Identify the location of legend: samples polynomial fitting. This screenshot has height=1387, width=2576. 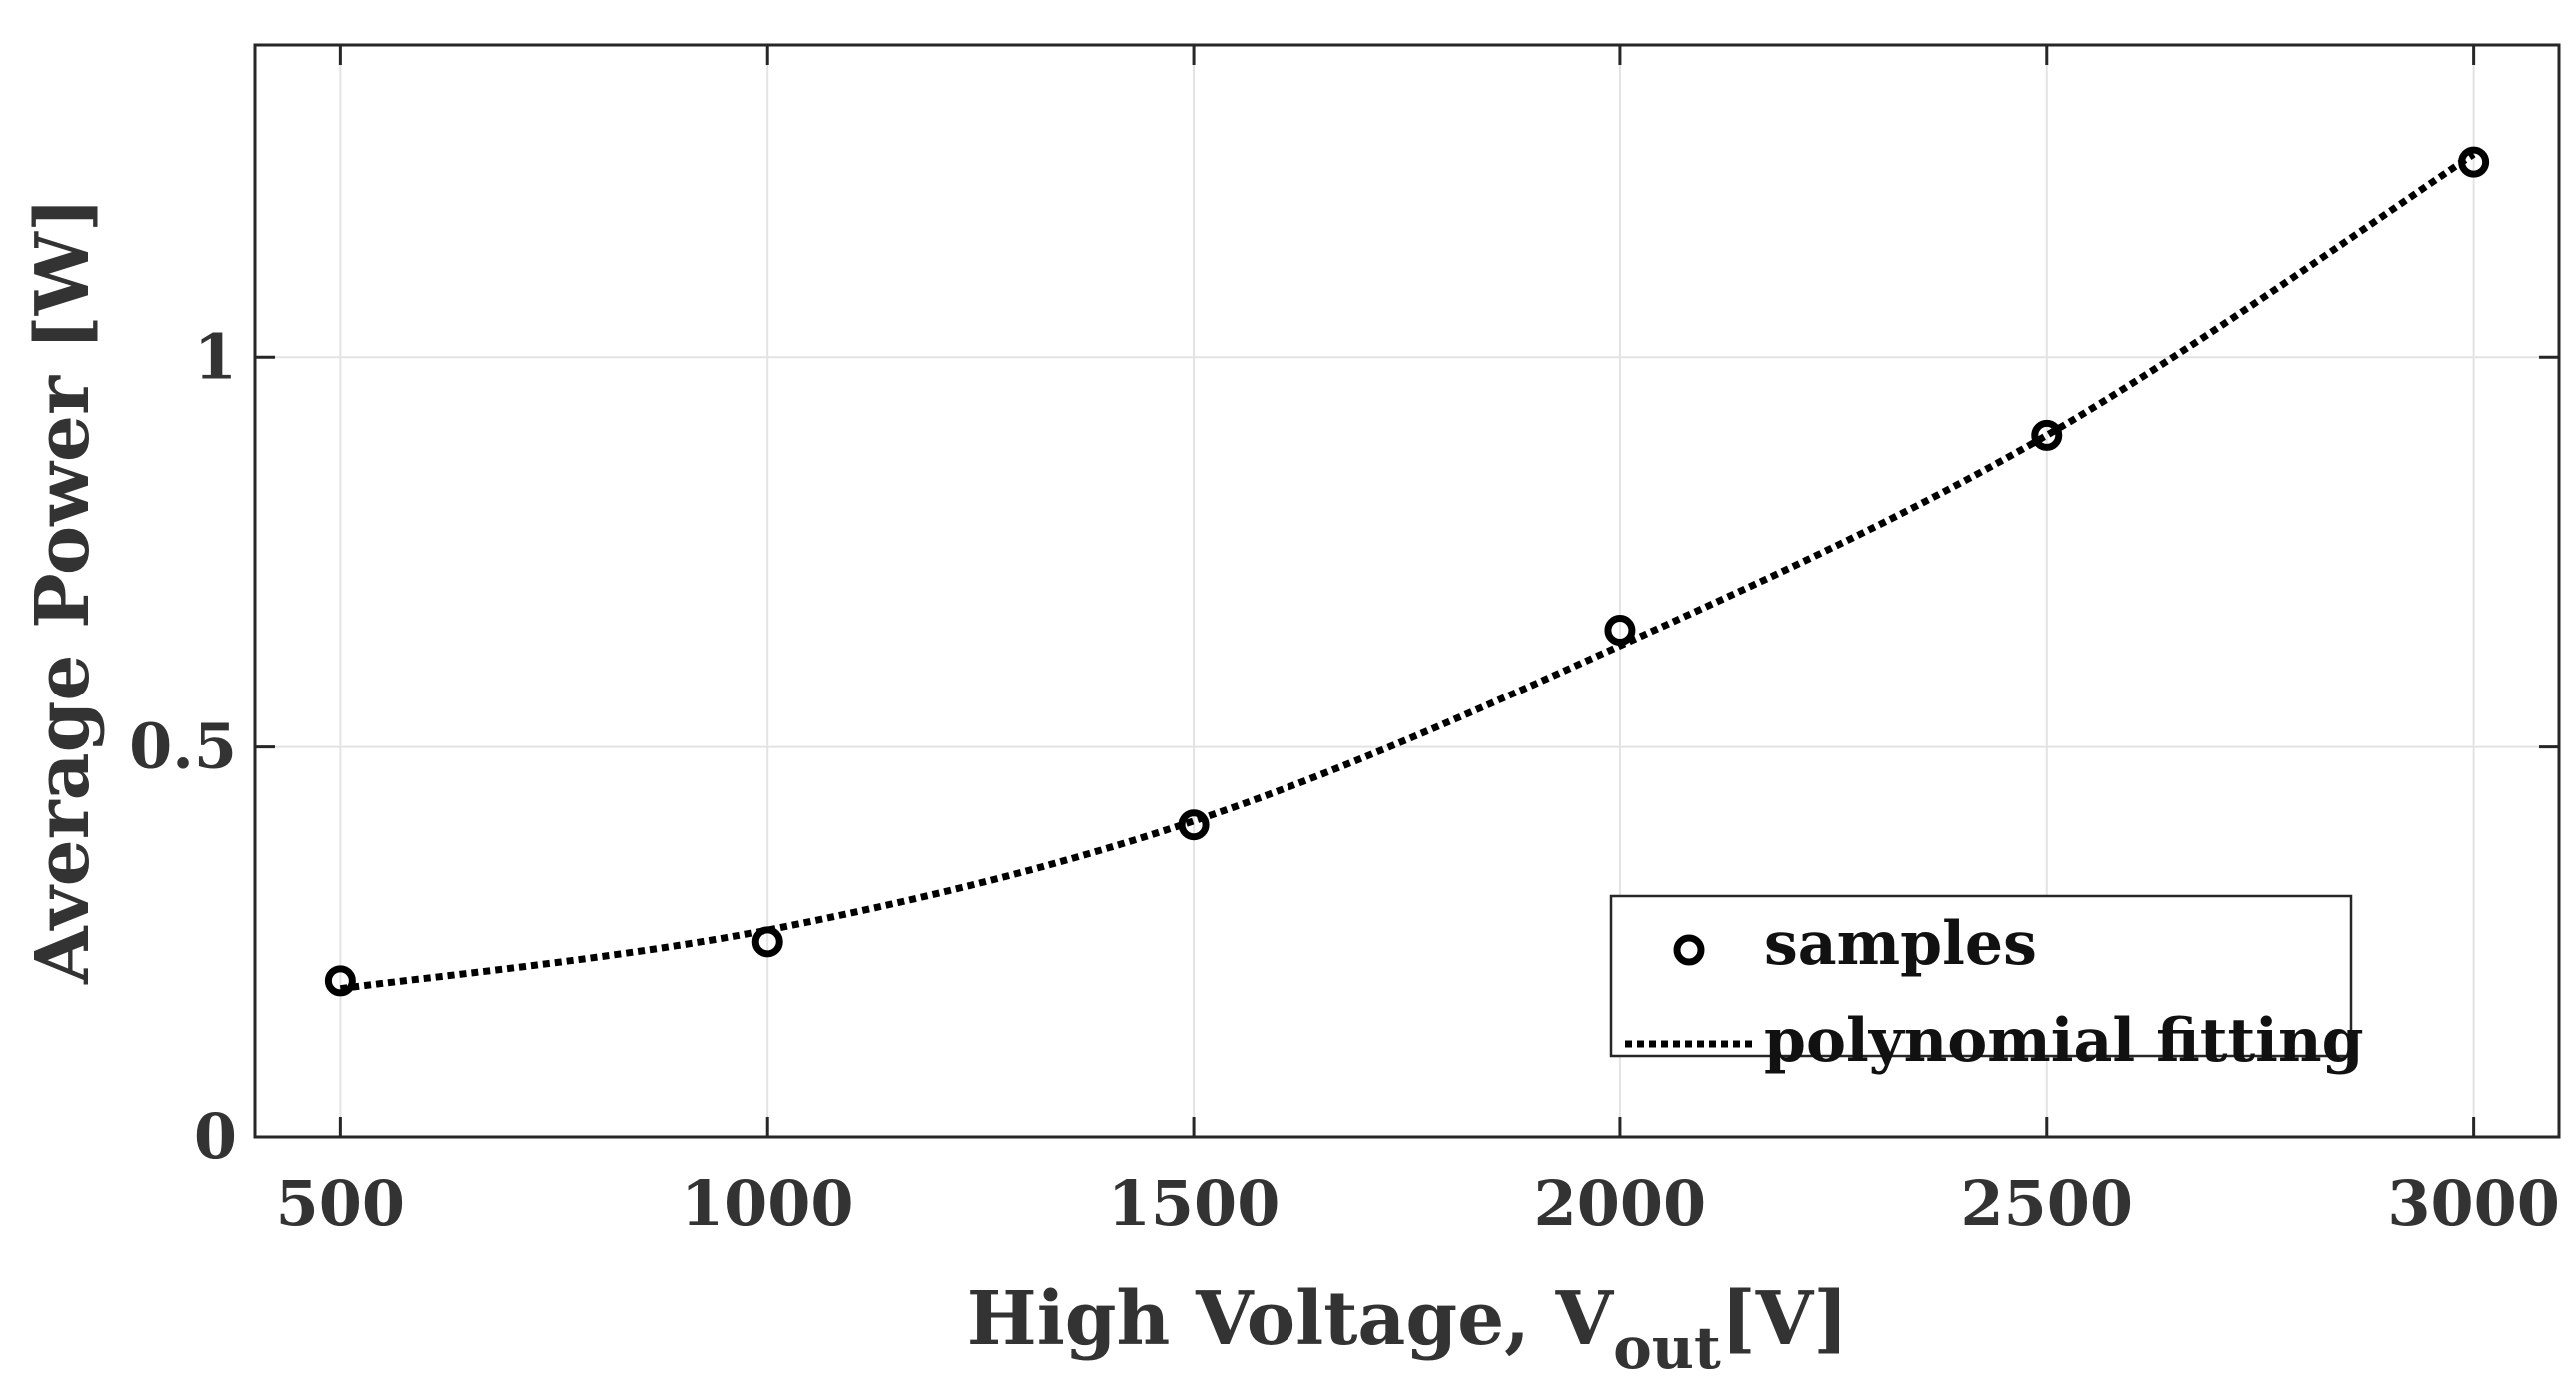
(1987, 985).